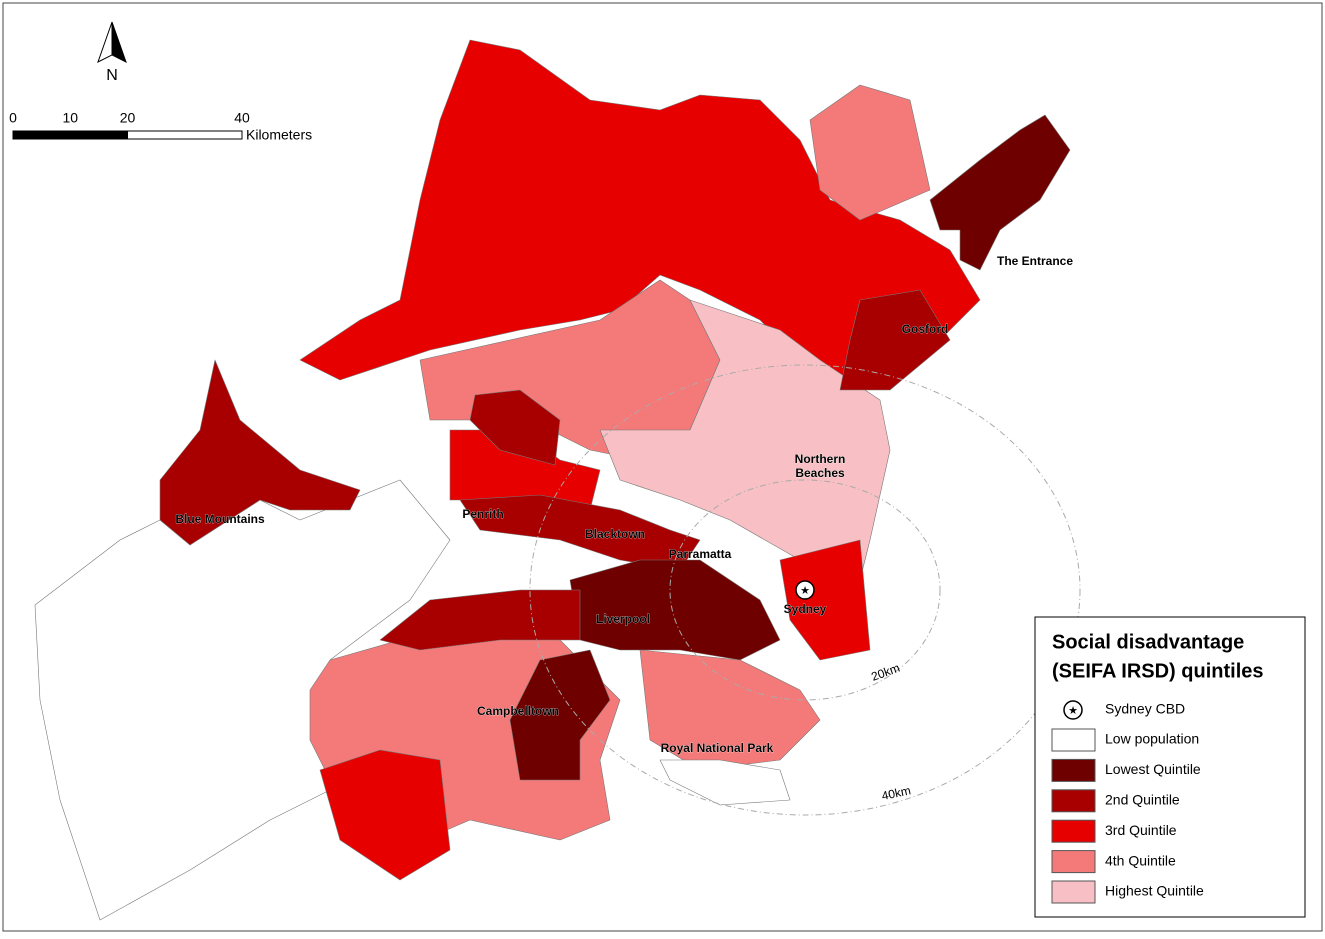 This screenshot has height=939, width=1325. What do you see at coordinates (1148, 642) in the screenshot?
I see `legend-title: Social disadvantage` at bounding box center [1148, 642].